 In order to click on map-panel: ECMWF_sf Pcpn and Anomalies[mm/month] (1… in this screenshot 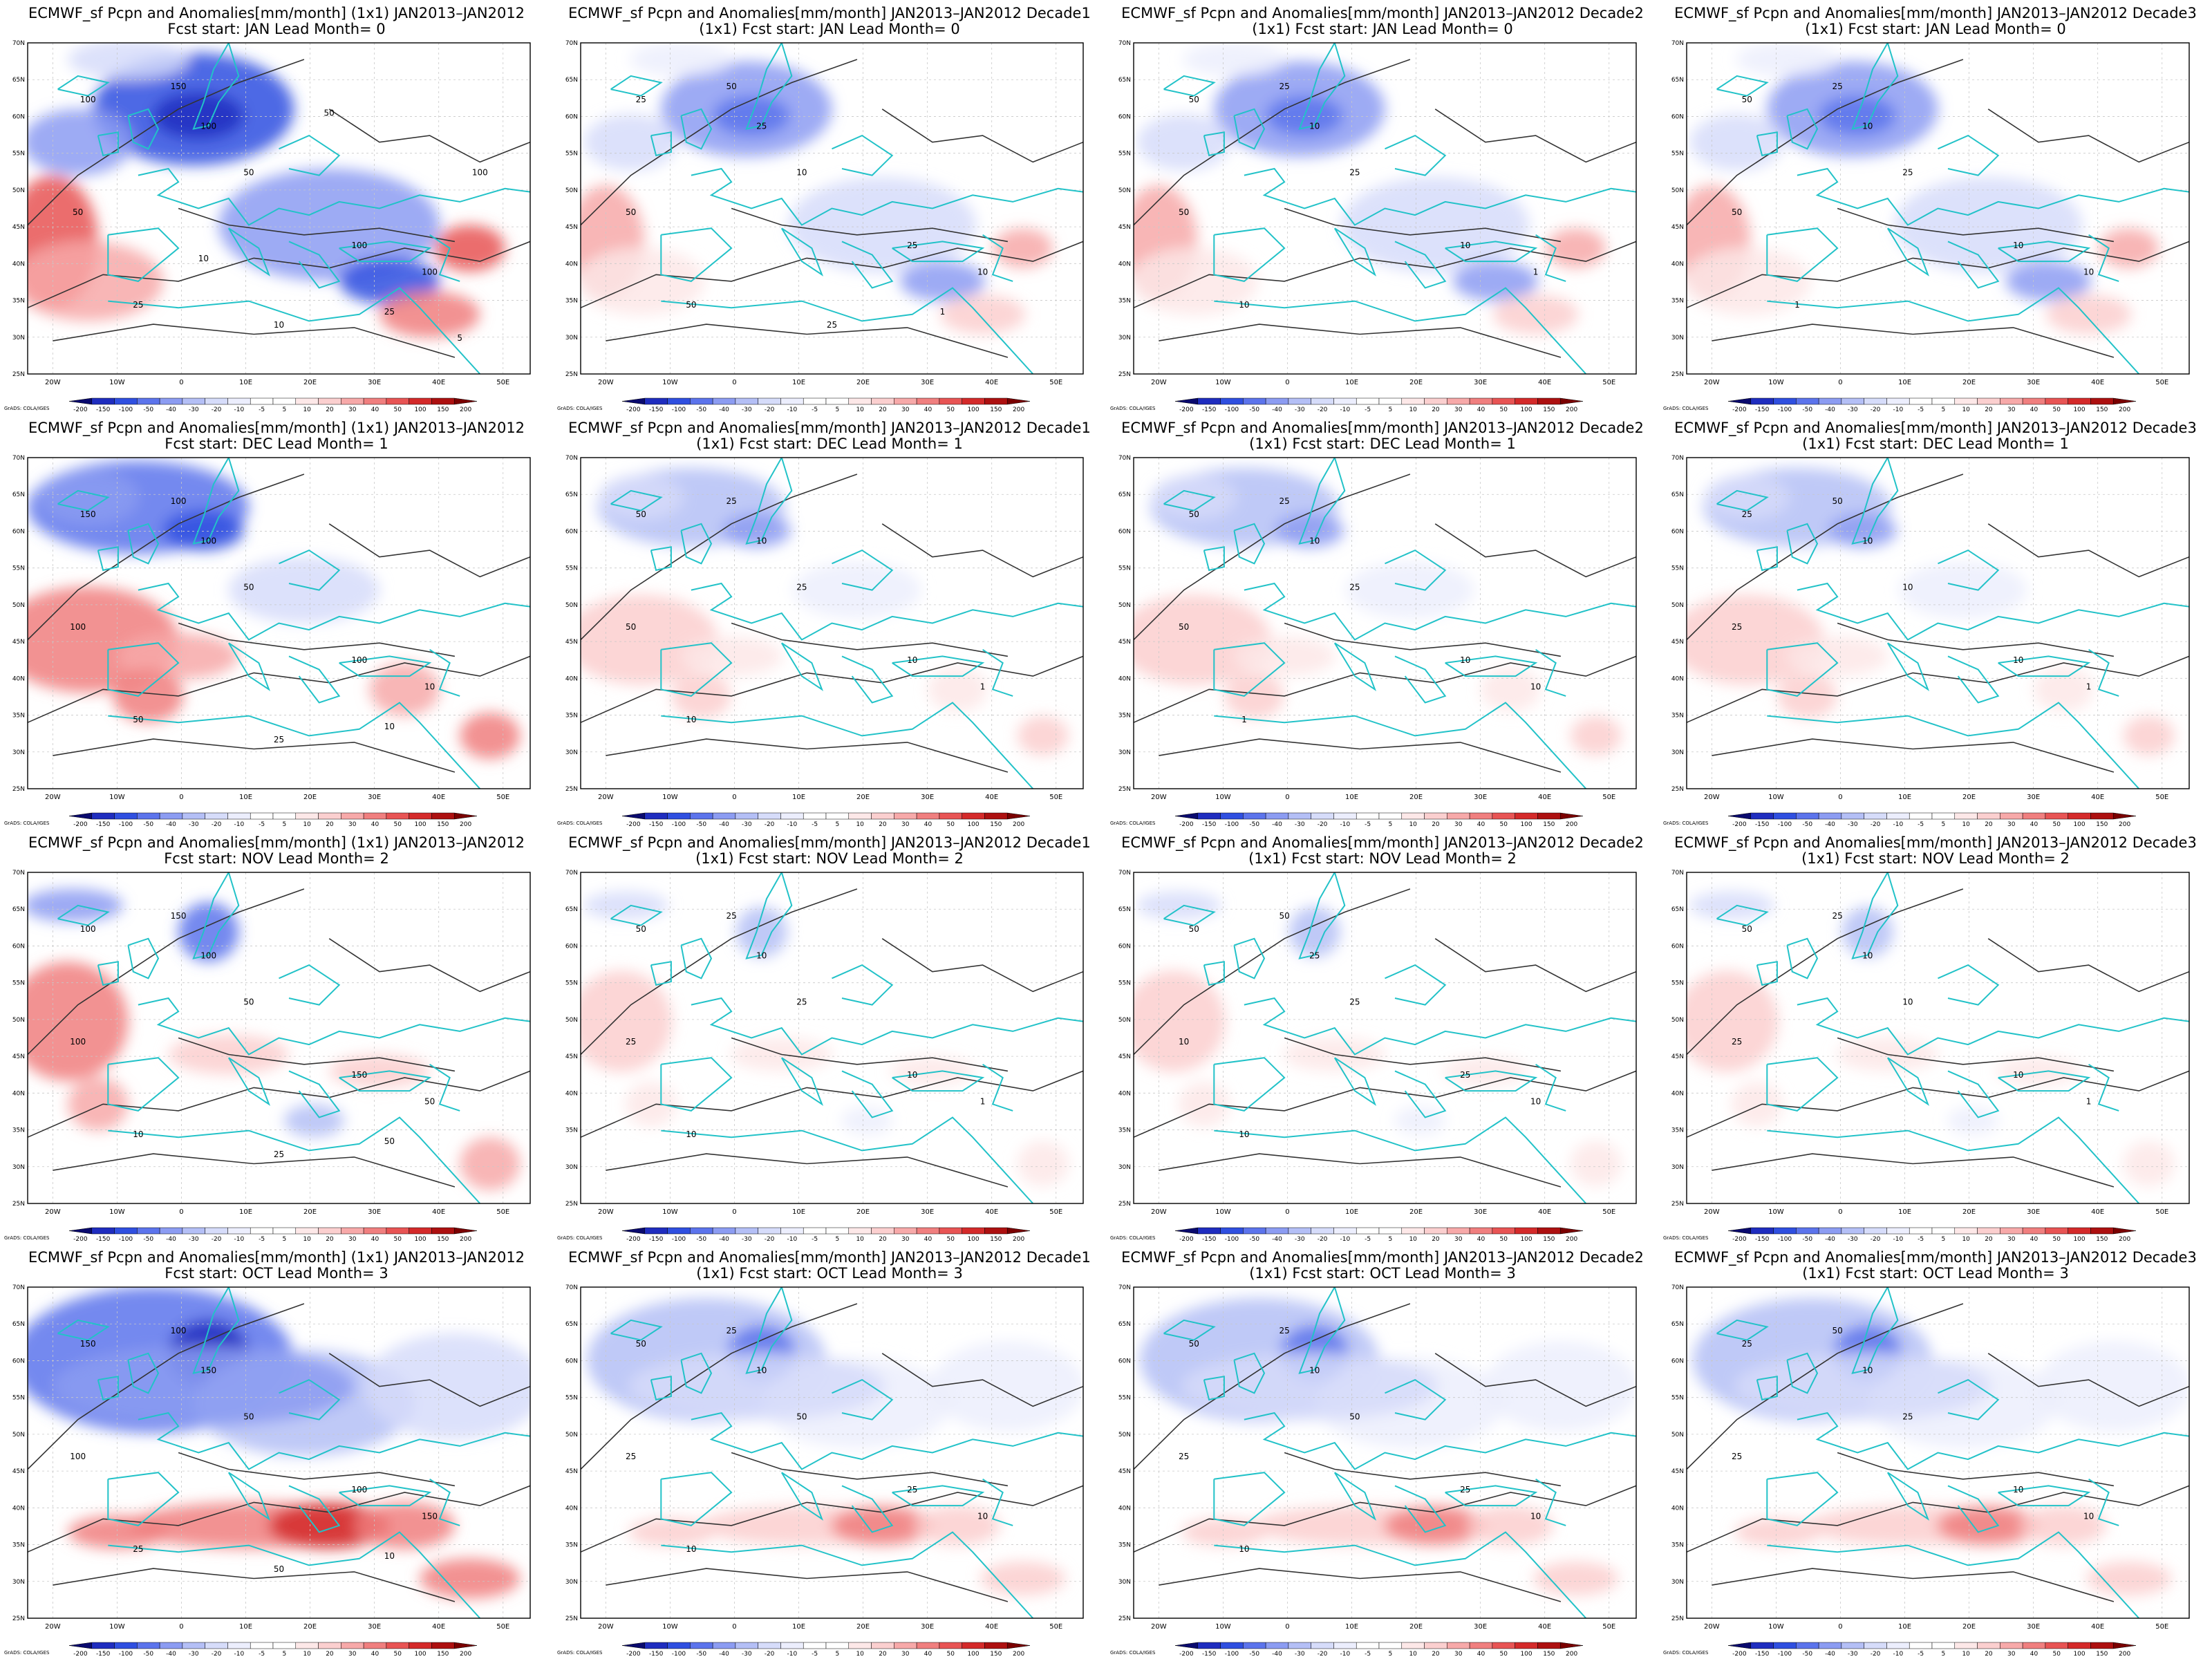, I will do `click(276, 1451)`.